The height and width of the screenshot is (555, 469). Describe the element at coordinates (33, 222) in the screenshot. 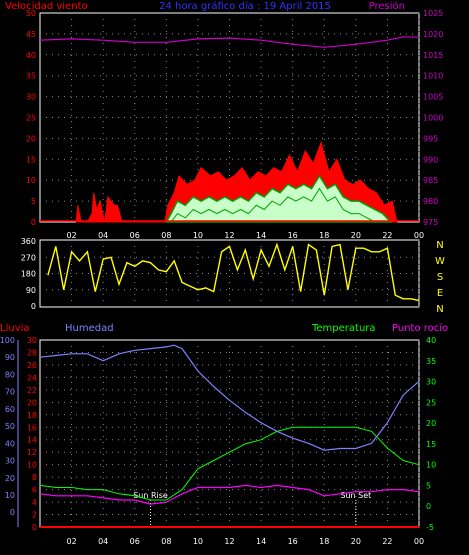

I see `wind-speed-tick: 0` at that location.